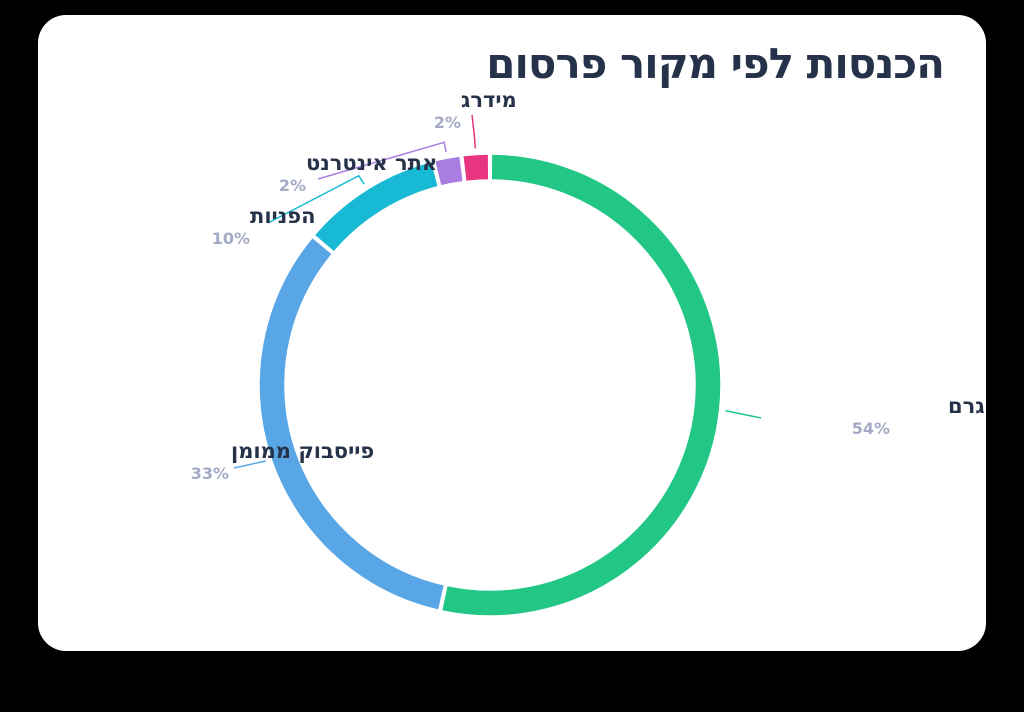  What do you see at coordinates (475, 168) in the screenshot?
I see `slice-sign` at bounding box center [475, 168].